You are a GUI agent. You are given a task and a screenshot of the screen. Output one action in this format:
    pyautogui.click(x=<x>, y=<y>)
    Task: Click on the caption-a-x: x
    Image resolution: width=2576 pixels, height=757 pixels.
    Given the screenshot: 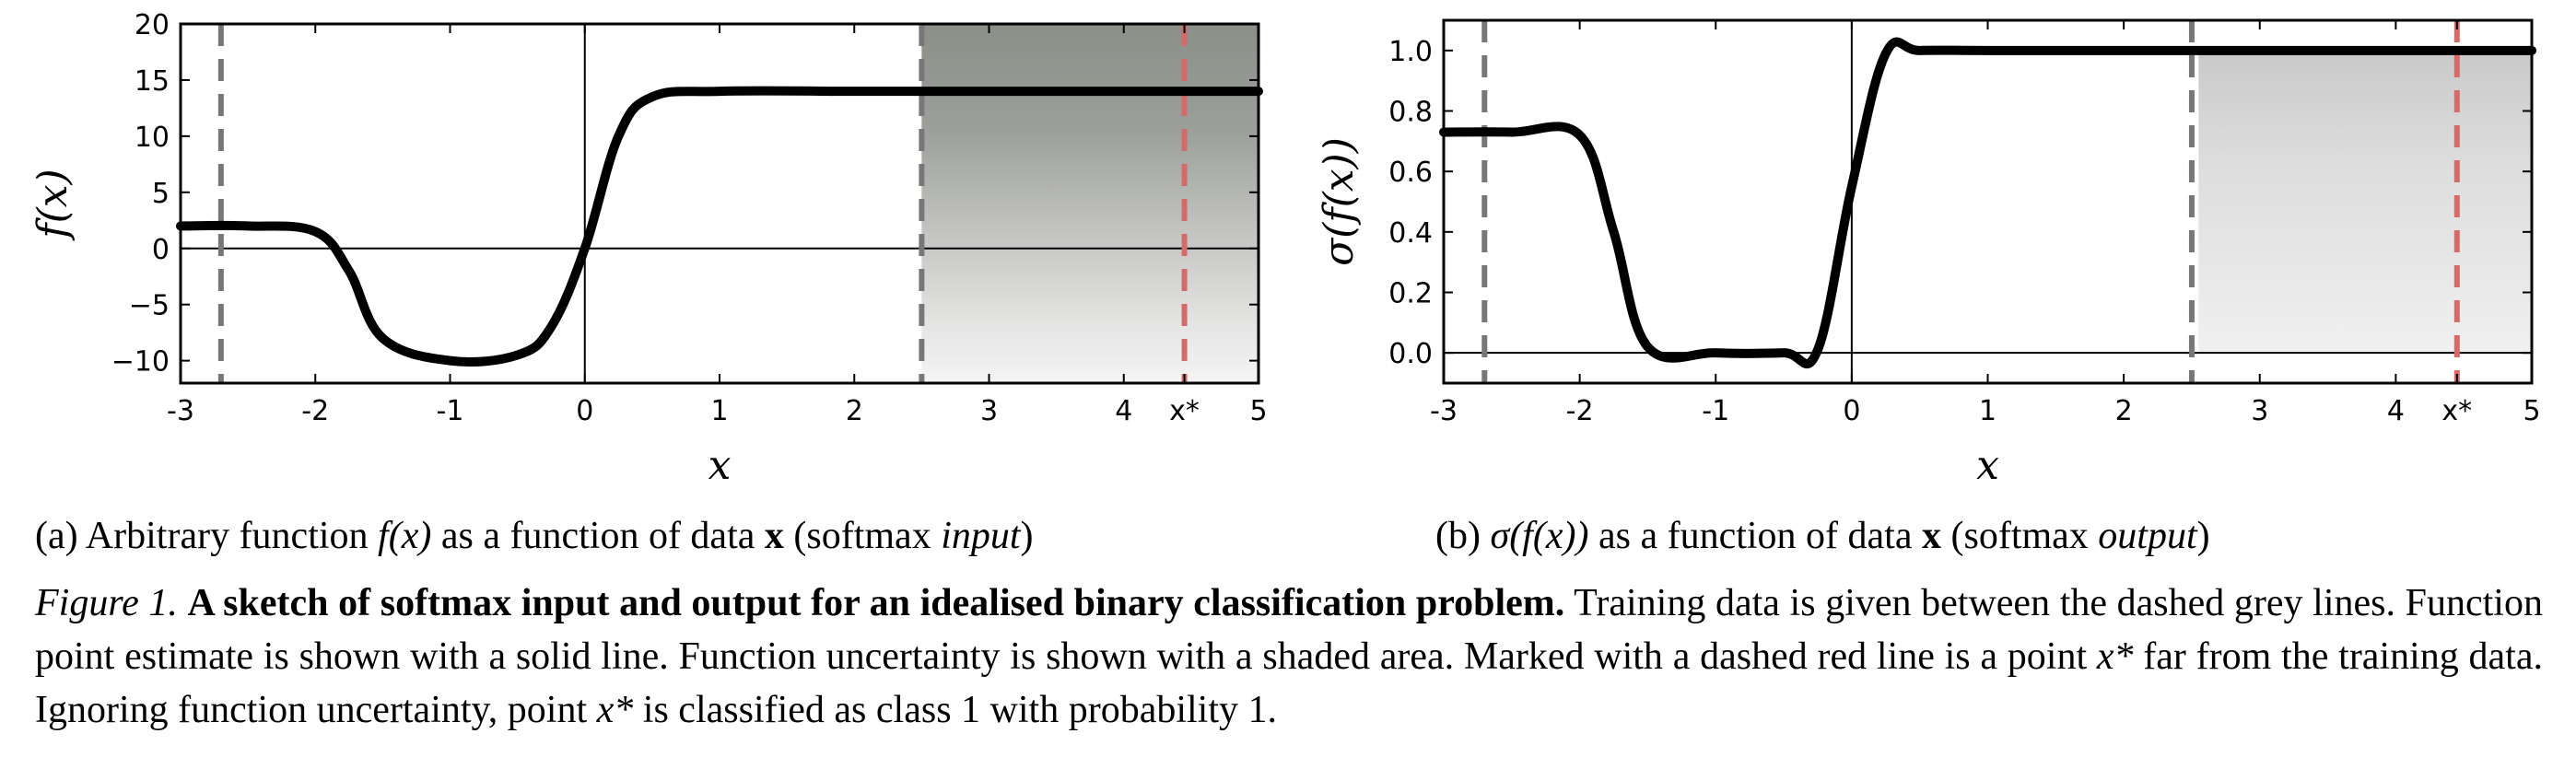 What is the action you would take?
    pyautogui.click(x=774, y=536)
    